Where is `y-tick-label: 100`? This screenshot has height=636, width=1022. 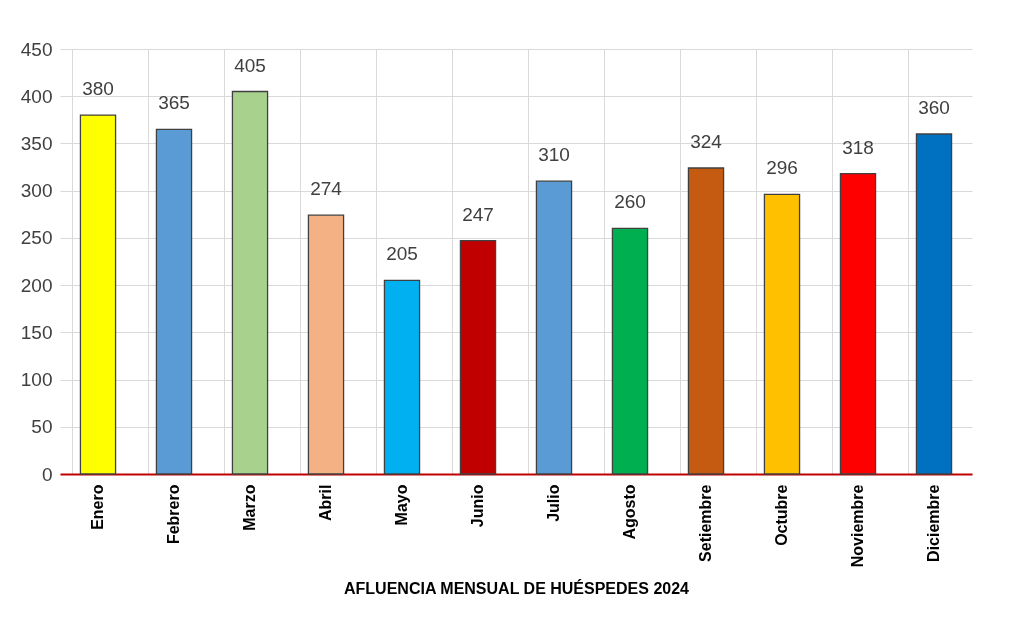
y-tick-label: 100 is located at coordinates (36, 380).